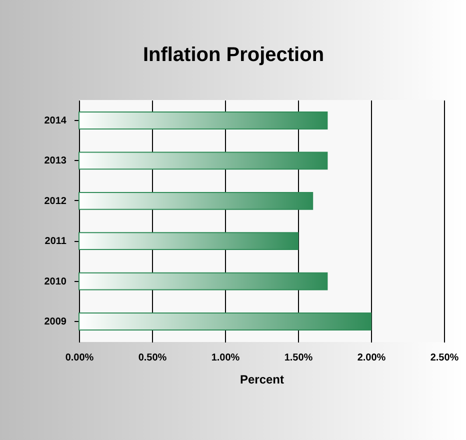 Image resolution: width=466 pixels, height=440 pixels. Describe the element at coordinates (55, 322) in the screenshot. I see `y-tick-label: 2009` at that location.